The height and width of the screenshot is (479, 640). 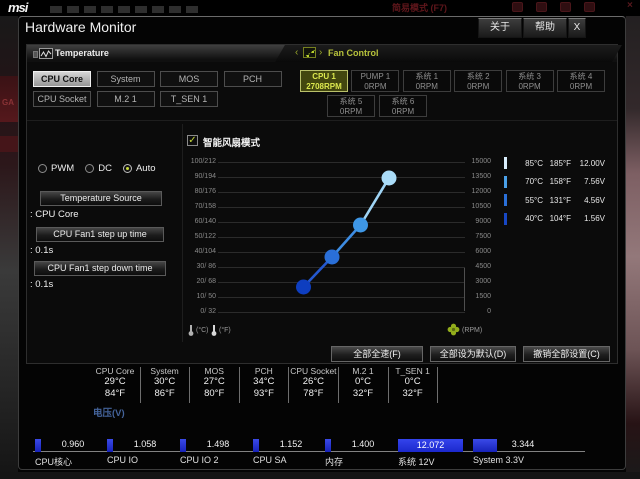 What do you see at coordinates (42, 250) in the screenshot?
I see `fan-step-up-value: : 0.1s` at bounding box center [42, 250].